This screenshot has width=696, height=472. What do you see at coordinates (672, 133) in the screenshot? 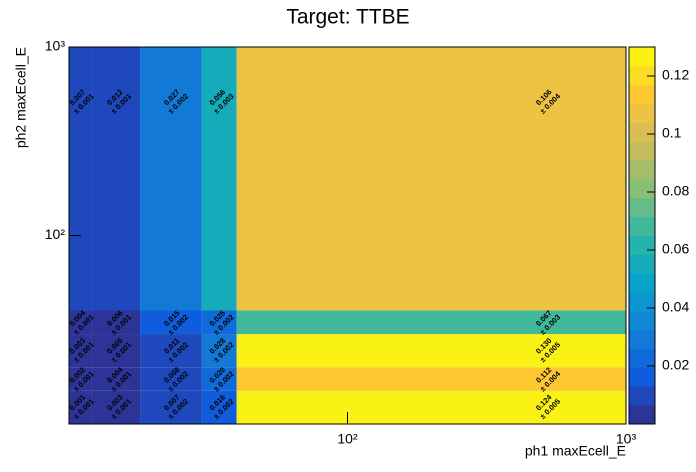
I see `colorbar-tick-label: 0.1` at bounding box center [672, 133].